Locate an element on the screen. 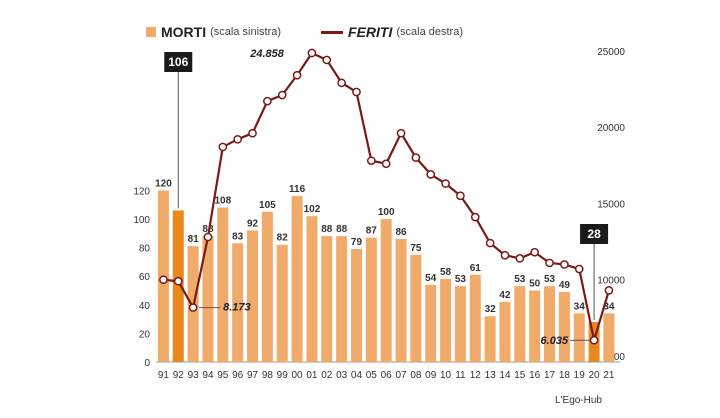 The width and height of the screenshot is (720, 418). y-left-tick: 80 is located at coordinates (145, 249).